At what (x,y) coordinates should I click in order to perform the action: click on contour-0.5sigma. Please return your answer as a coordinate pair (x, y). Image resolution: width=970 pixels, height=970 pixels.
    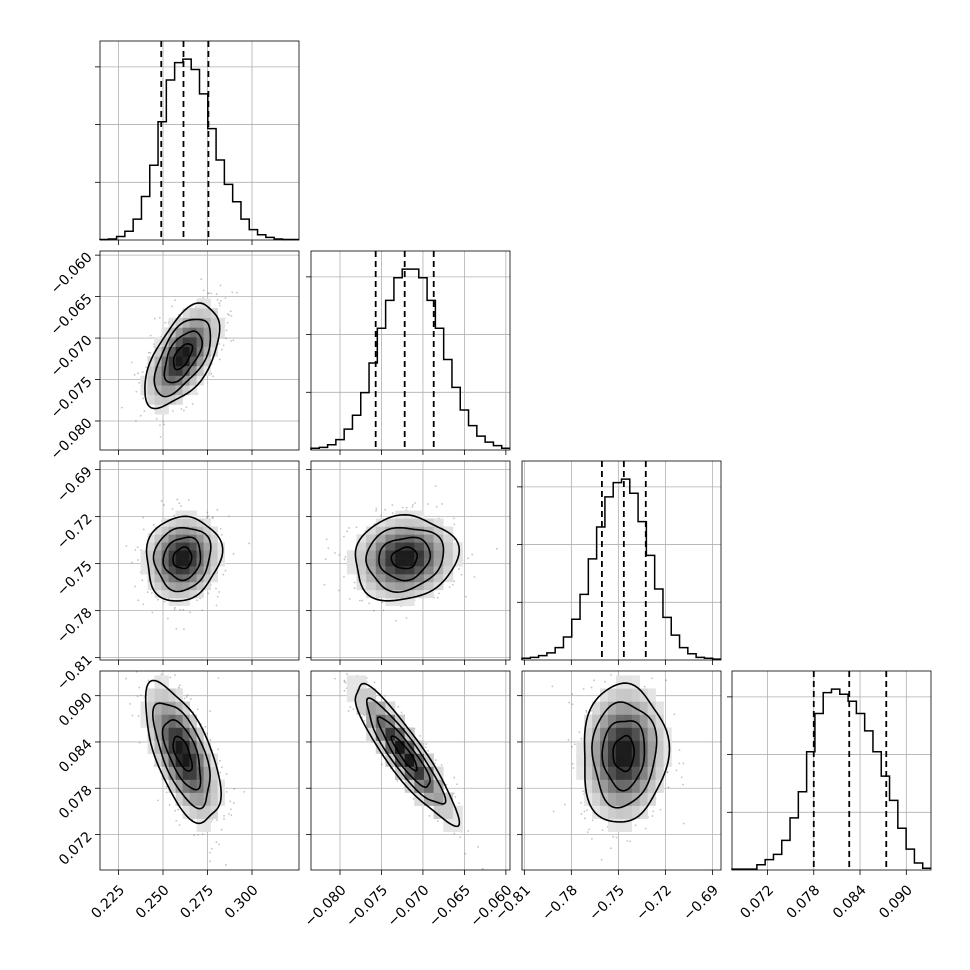
    Looking at the image, I should click on (623, 753).